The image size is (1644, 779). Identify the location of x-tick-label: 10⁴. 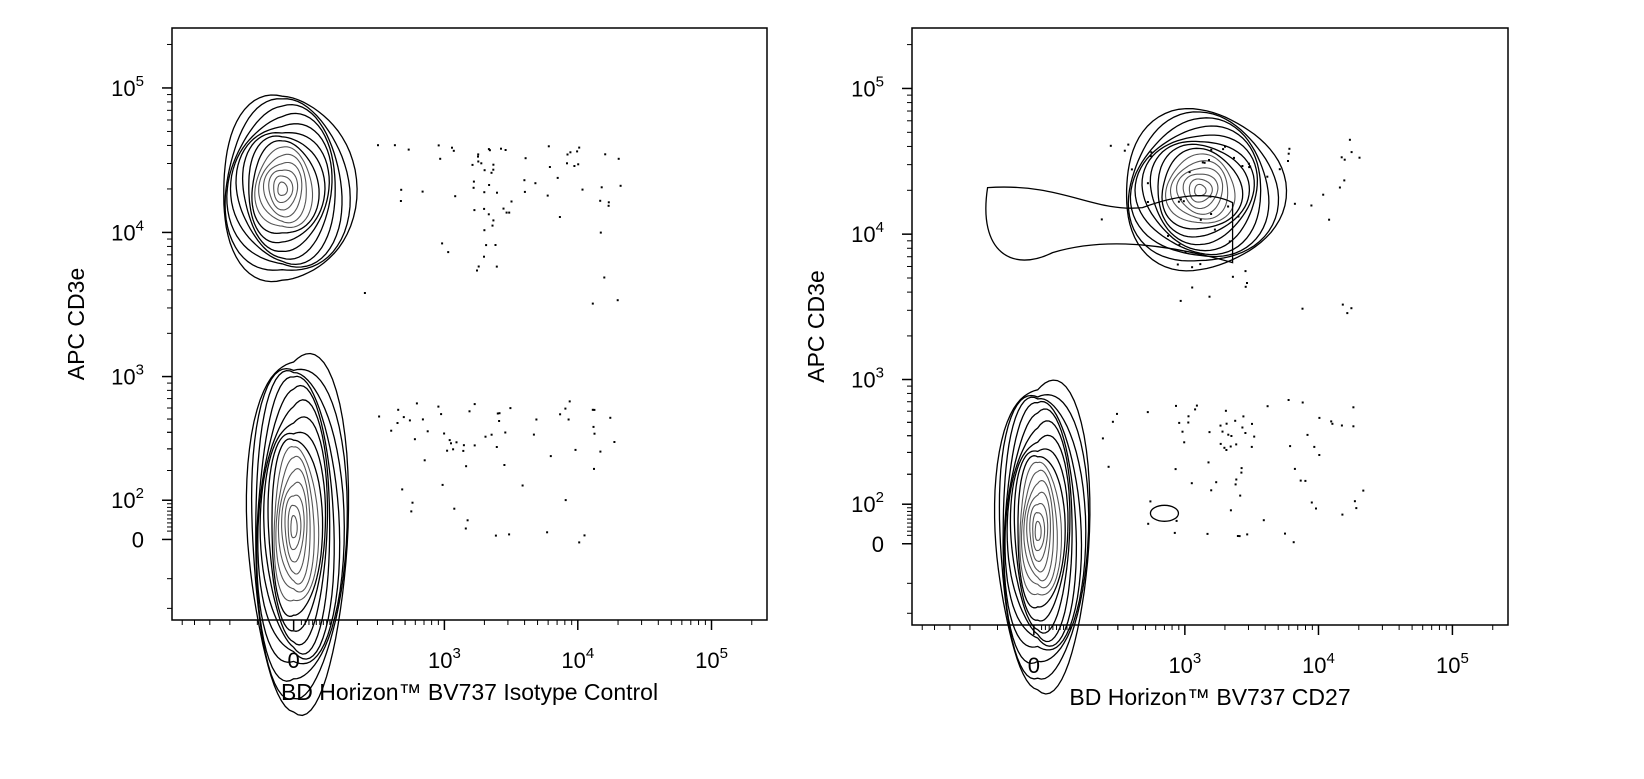
(1318, 664).